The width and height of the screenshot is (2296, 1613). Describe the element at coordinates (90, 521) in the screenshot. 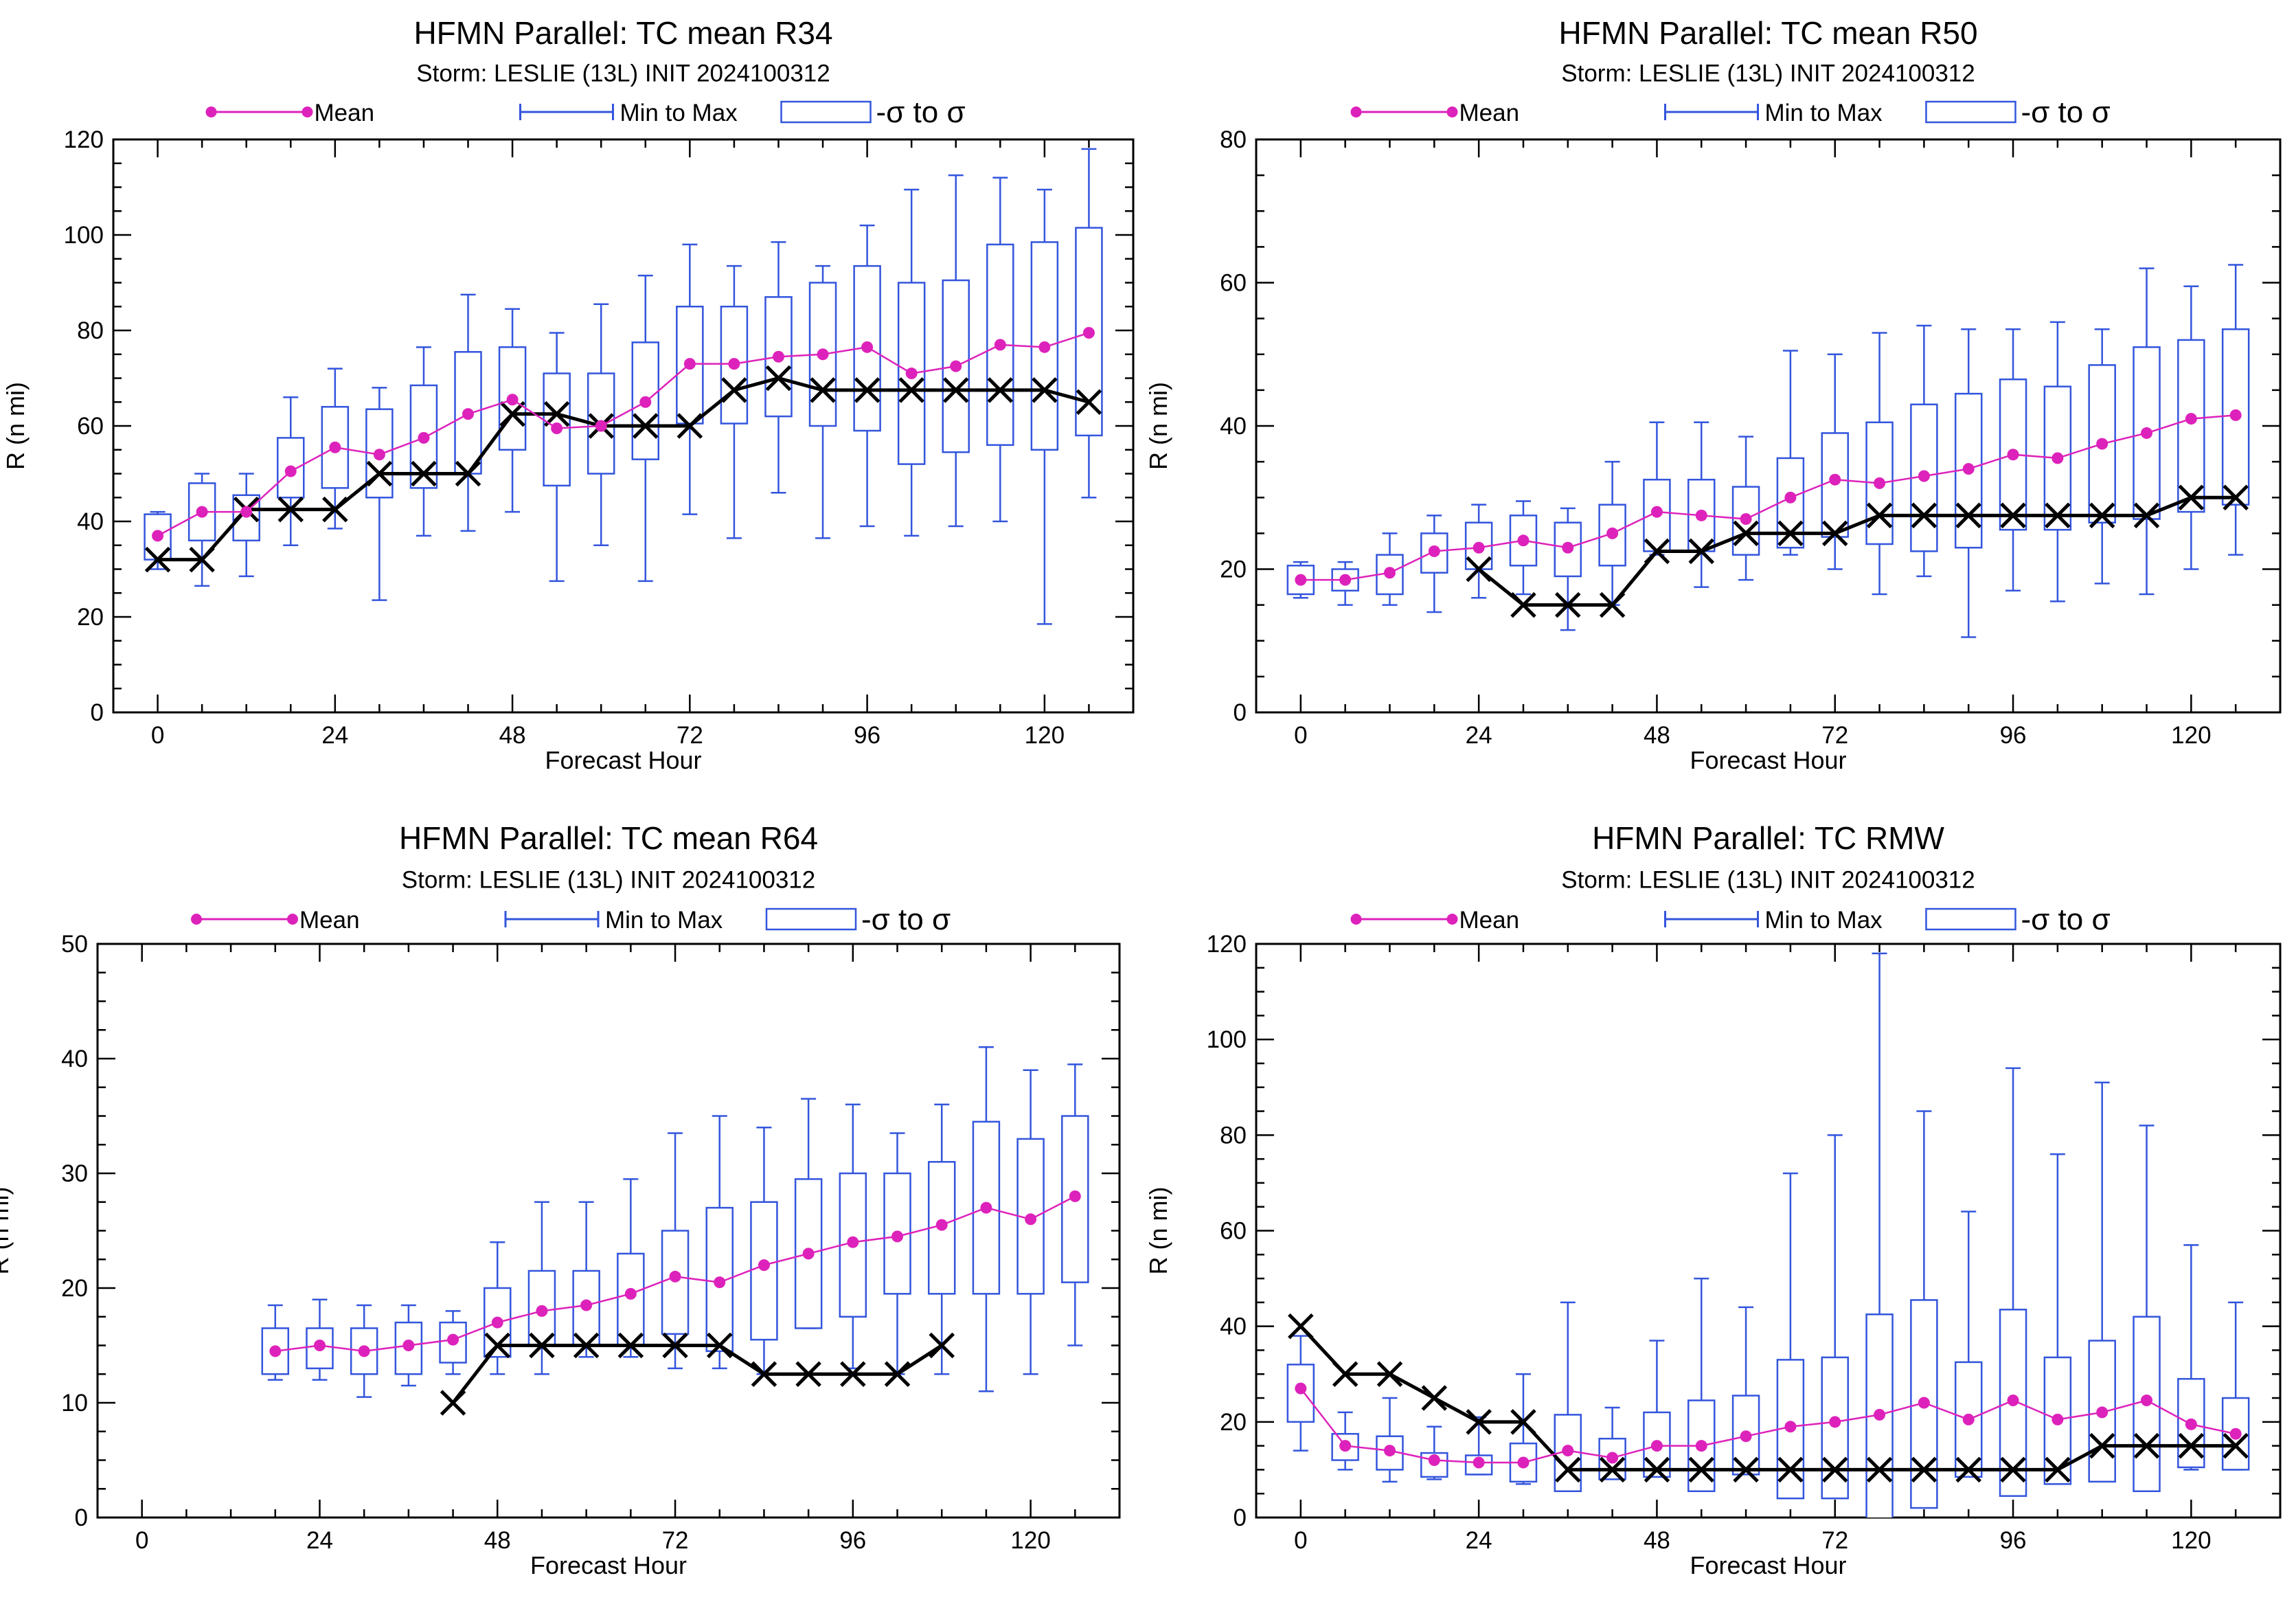

I see `y-tick-label: 40` at that location.